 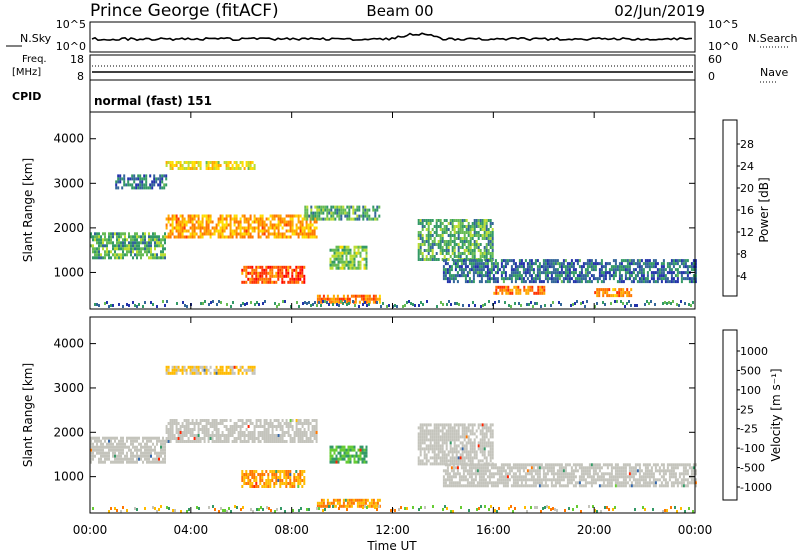 I want to click on cpid-label: CPID, so click(x=26, y=96).